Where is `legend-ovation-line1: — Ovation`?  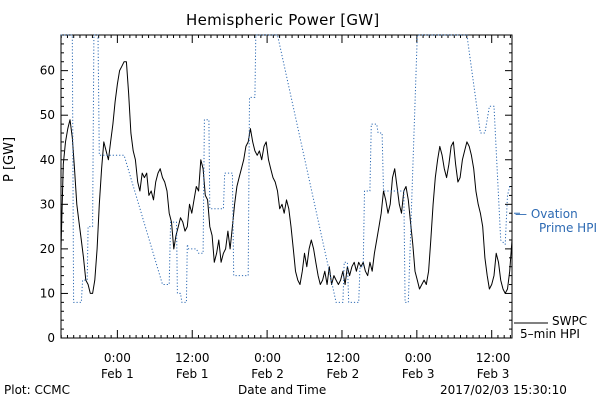 legend-ovation-line1: — Ovation is located at coordinates (546, 214).